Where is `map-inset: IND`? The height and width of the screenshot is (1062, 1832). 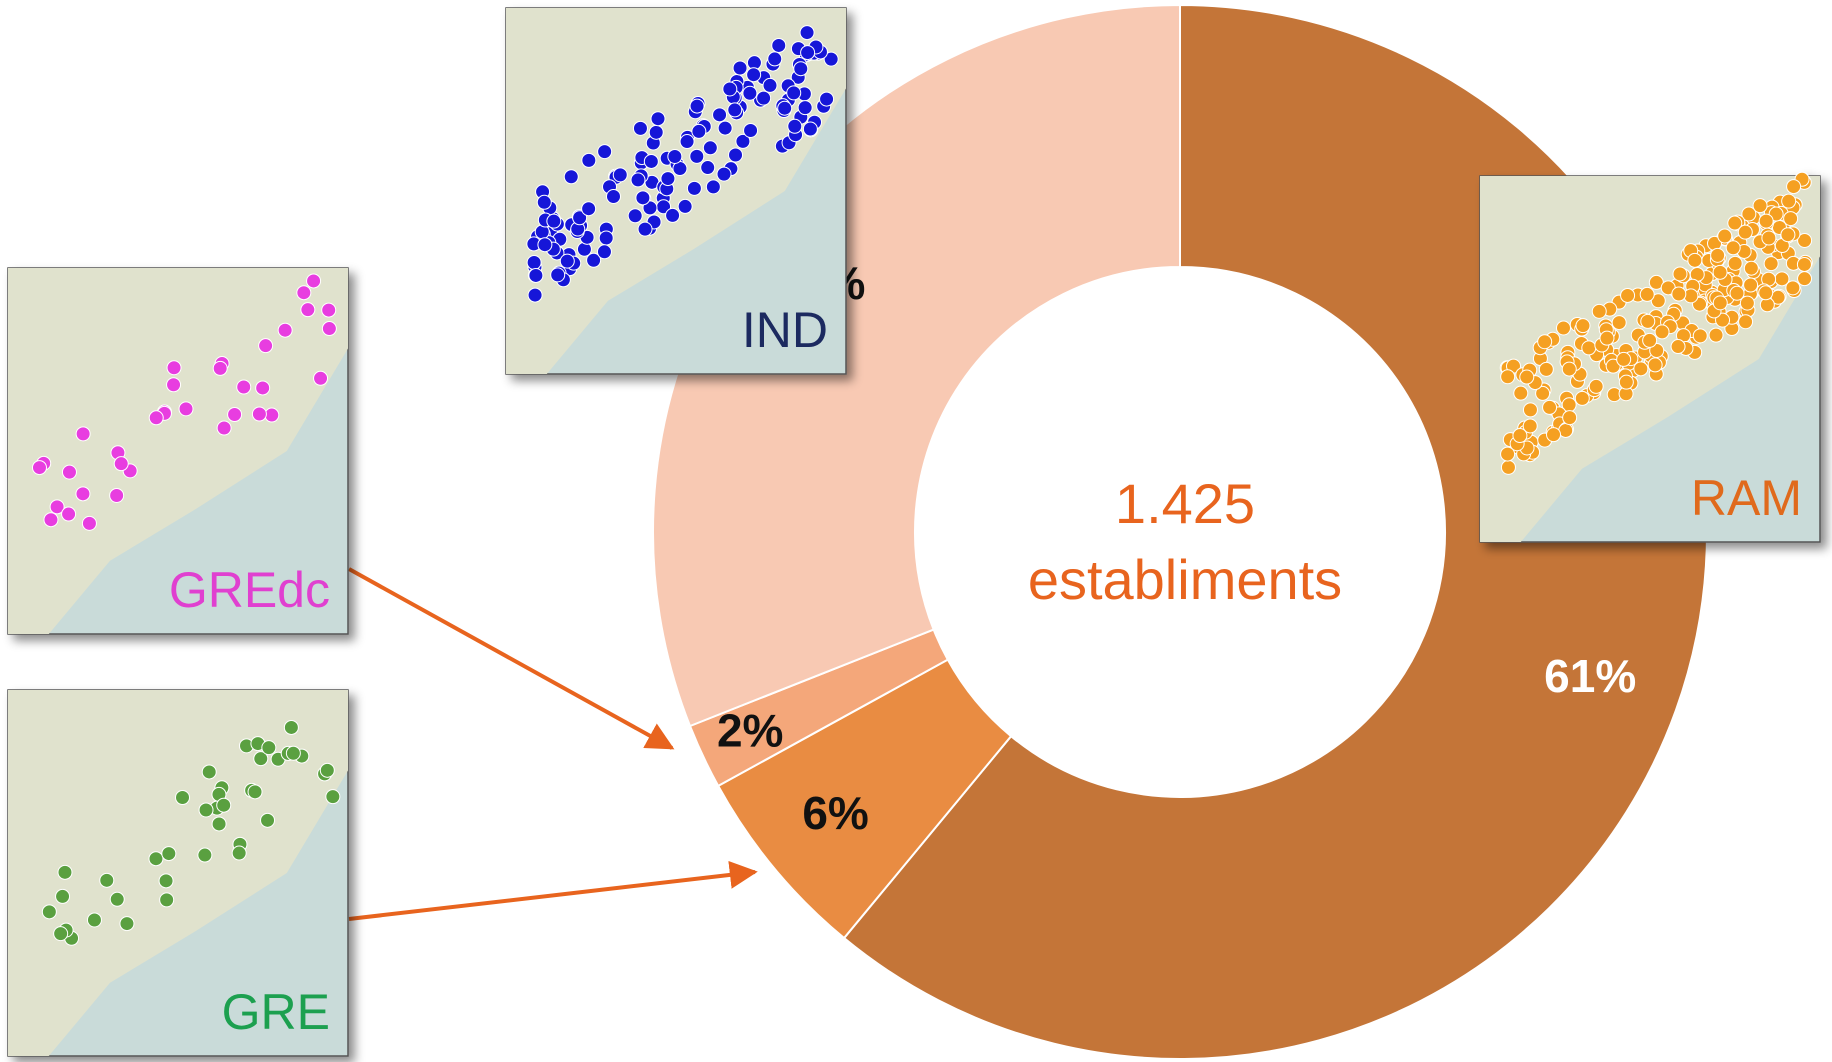
map-inset: IND is located at coordinates (676, 191).